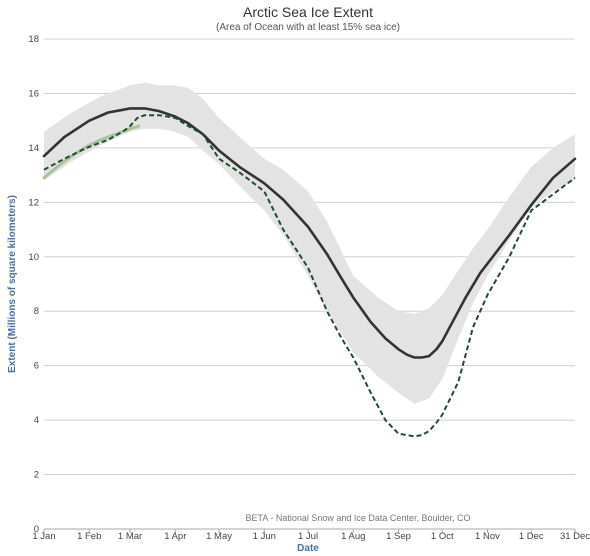  I want to click on y-tick-label: 0, so click(36, 529).